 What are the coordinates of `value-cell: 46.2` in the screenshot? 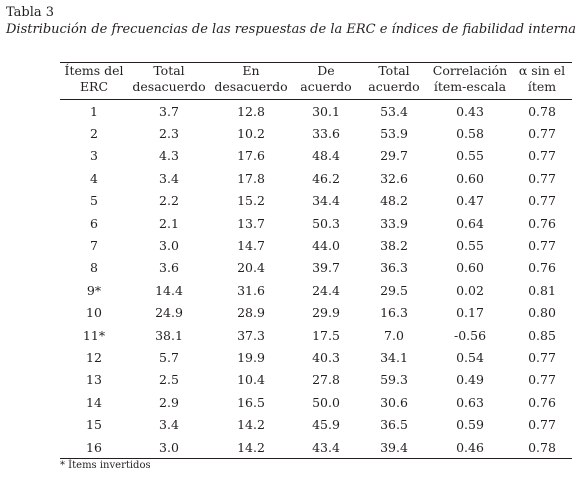 It's located at (326, 178).